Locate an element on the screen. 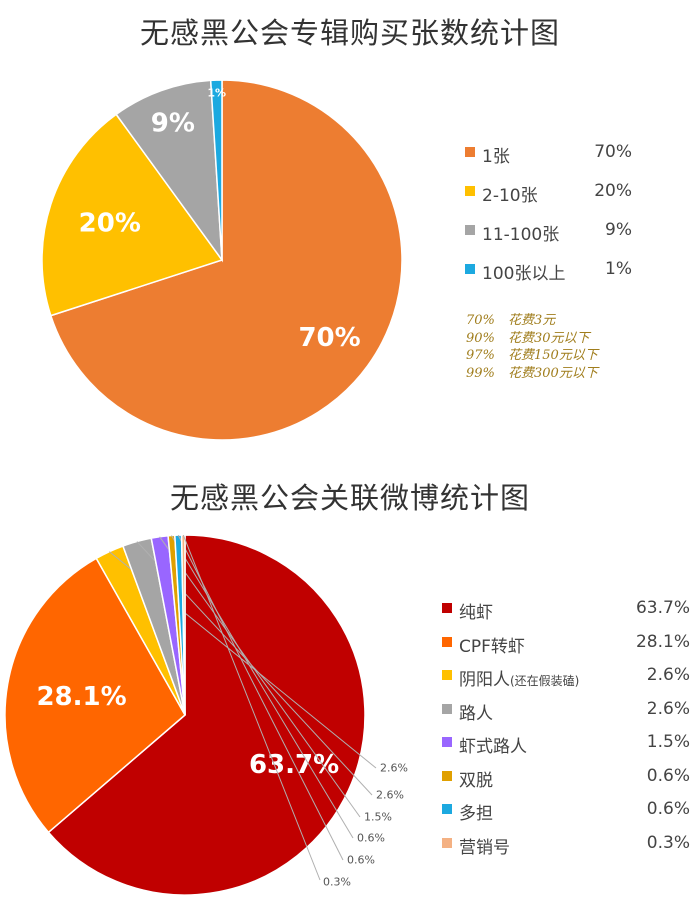  legend-item: 1张 70% is located at coordinates (552, 161).